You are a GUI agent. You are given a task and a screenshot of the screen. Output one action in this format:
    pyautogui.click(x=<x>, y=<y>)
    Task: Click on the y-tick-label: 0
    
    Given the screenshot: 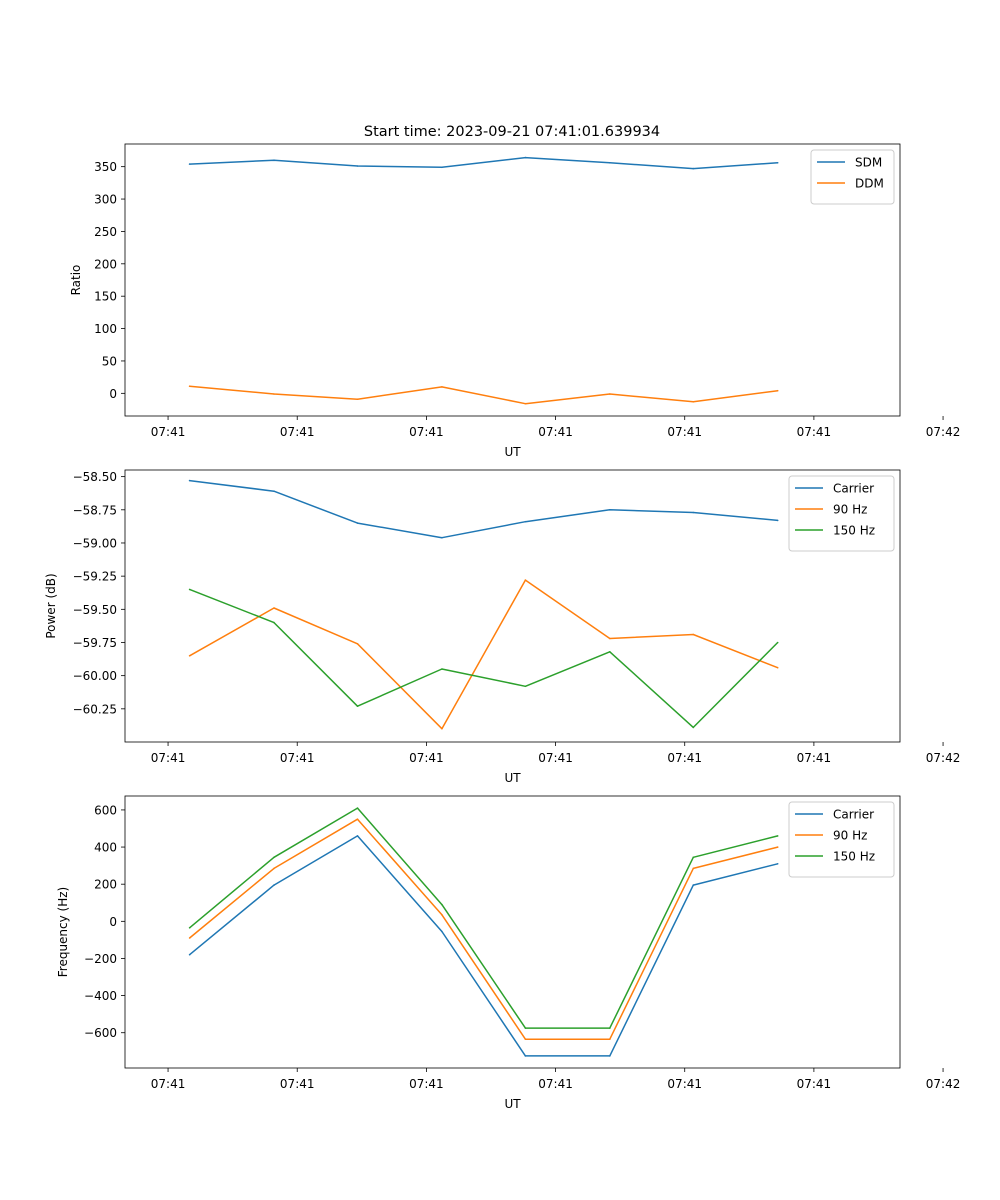 What is the action you would take?
    pyautogui.click(x=113, y=394)
    